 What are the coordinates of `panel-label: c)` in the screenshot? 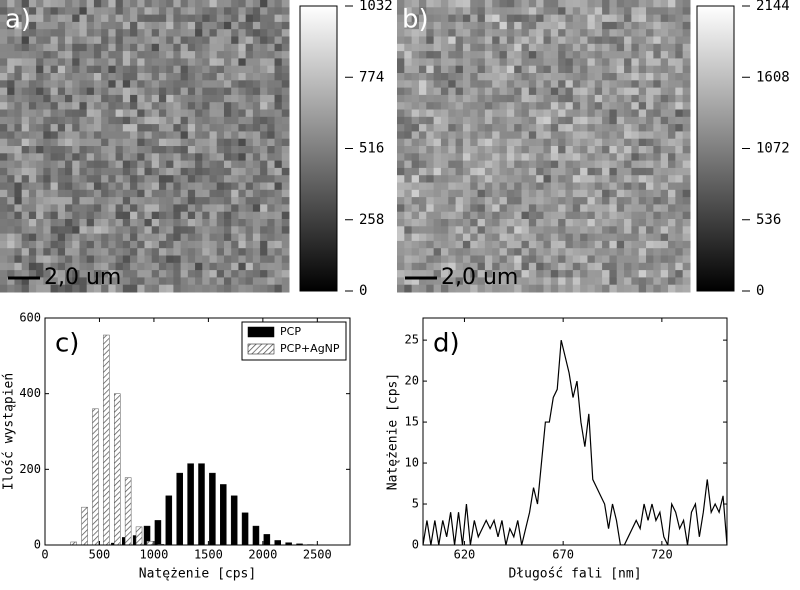 It's located at (67, 344).